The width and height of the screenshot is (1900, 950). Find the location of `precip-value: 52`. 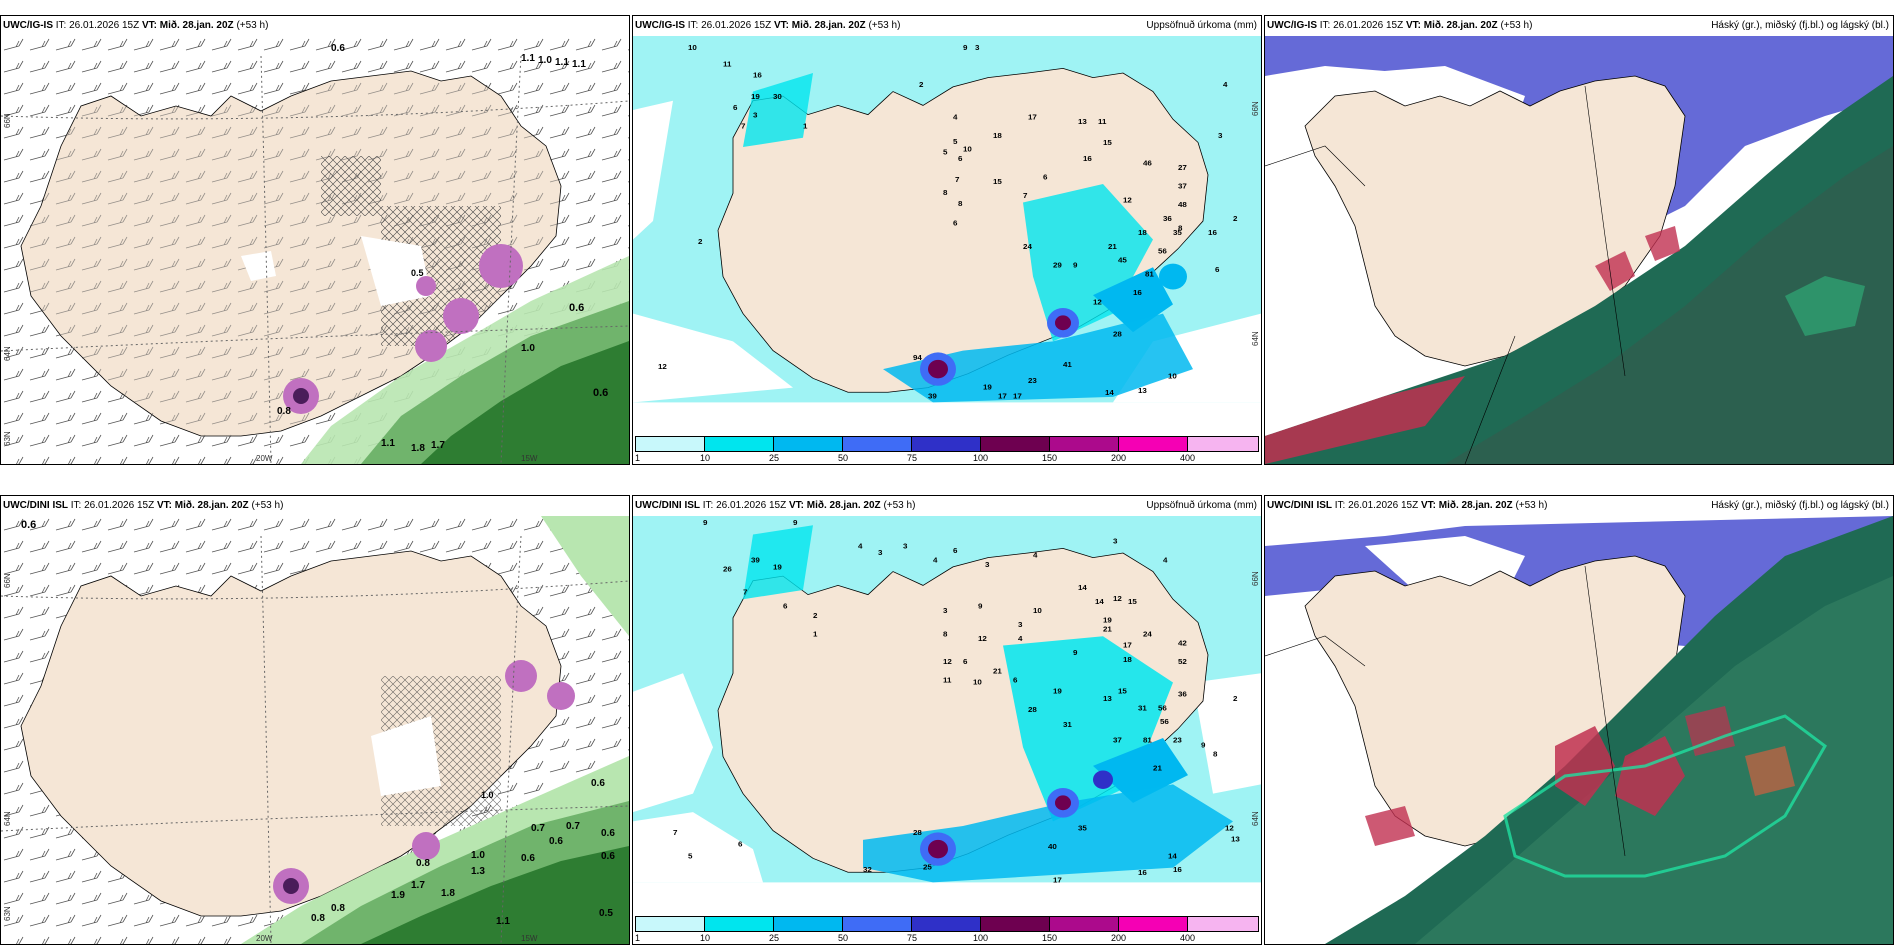

precip-value: 52 is located at coordinates (1182, 661).